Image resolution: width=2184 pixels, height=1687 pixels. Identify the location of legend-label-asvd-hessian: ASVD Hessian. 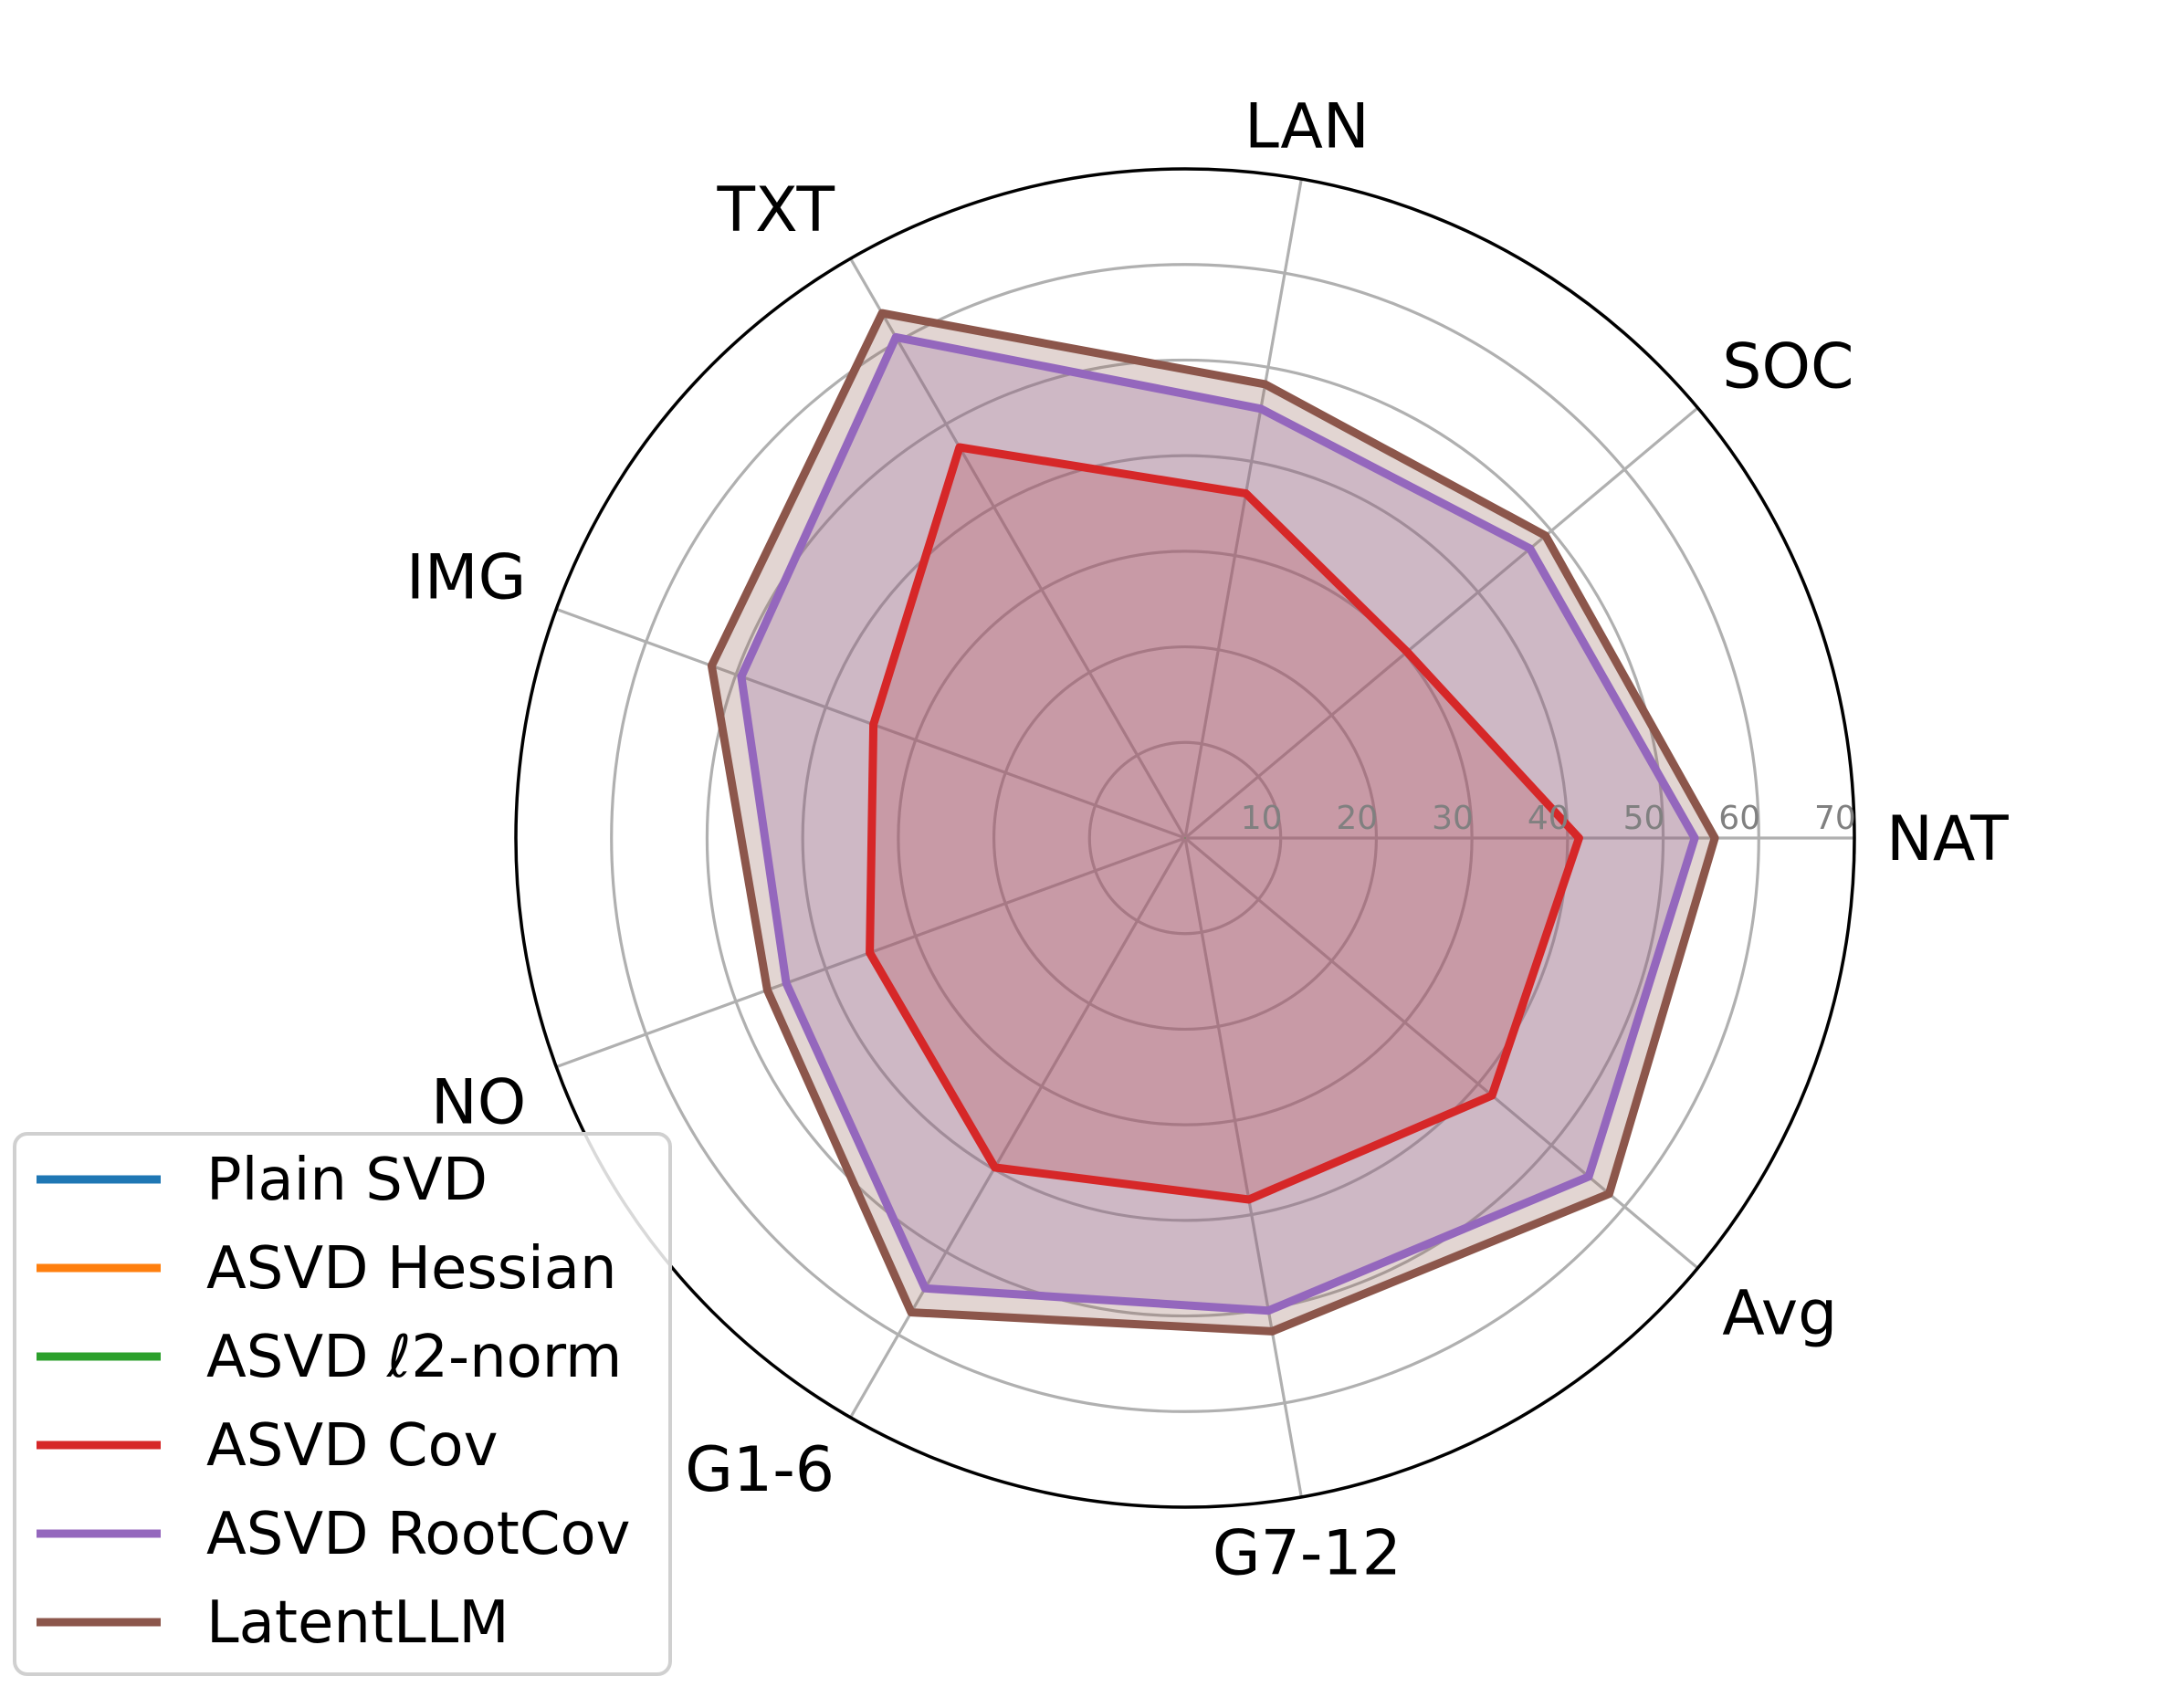
(412, 1269).